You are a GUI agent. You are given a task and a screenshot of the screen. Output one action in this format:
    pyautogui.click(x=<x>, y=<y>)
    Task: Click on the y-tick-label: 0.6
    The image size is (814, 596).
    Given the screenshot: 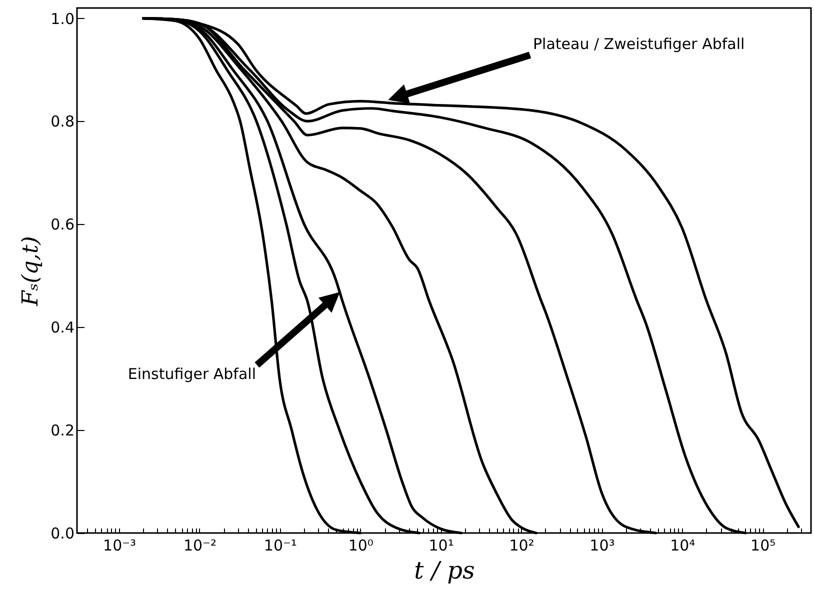 What is the action you would take?
    pyautogui.click(x=62, y=225)
    